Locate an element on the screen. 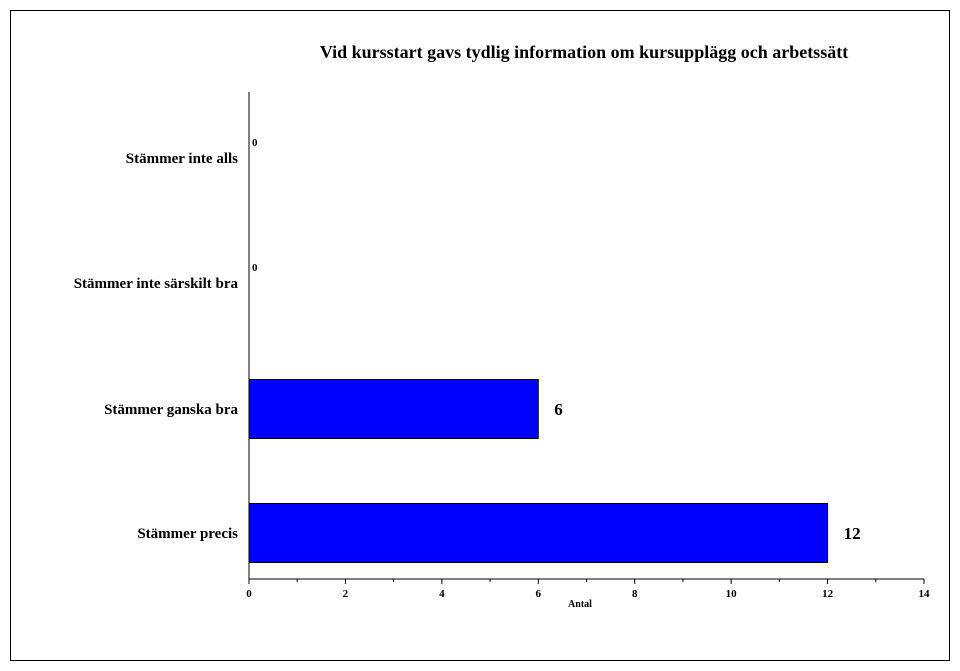 The height and width of the screenshot is (671, 960). data-label-0: 0 is located at coordinates (255, 143).